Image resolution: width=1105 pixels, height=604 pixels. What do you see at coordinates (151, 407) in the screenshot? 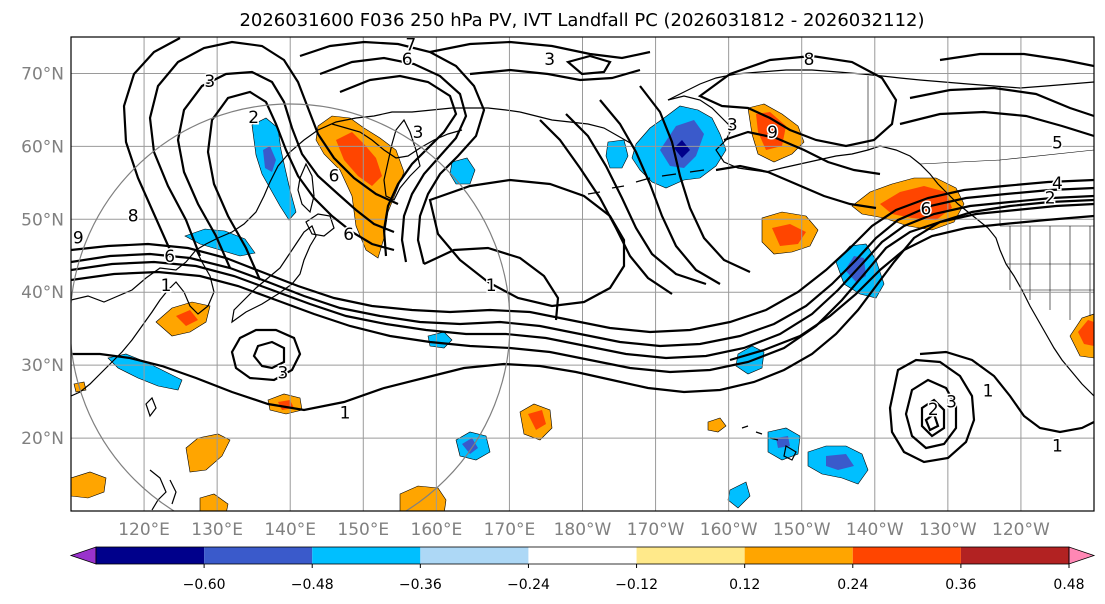
I see `coast-taiwan` at bounding box center [151, 407].